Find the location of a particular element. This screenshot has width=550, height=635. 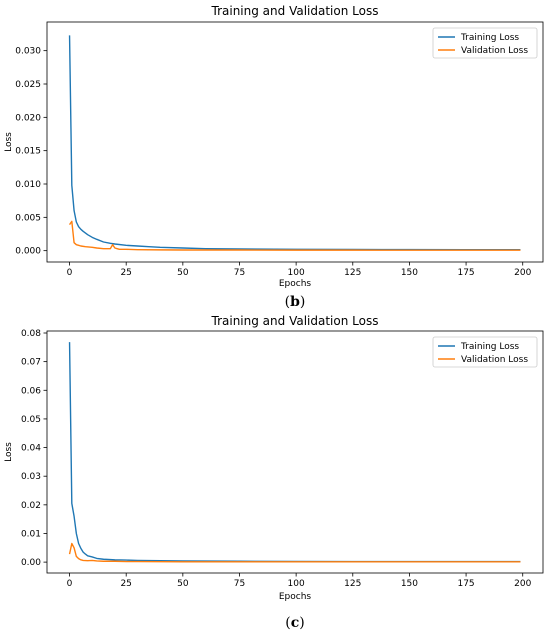

panel-caption: (b) is located at coordinates (295, 302).